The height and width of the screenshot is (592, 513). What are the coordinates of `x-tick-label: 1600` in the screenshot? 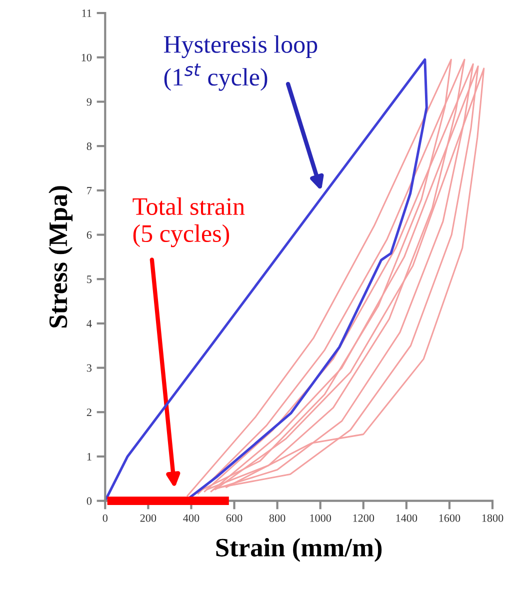 It's located at (449, 518).